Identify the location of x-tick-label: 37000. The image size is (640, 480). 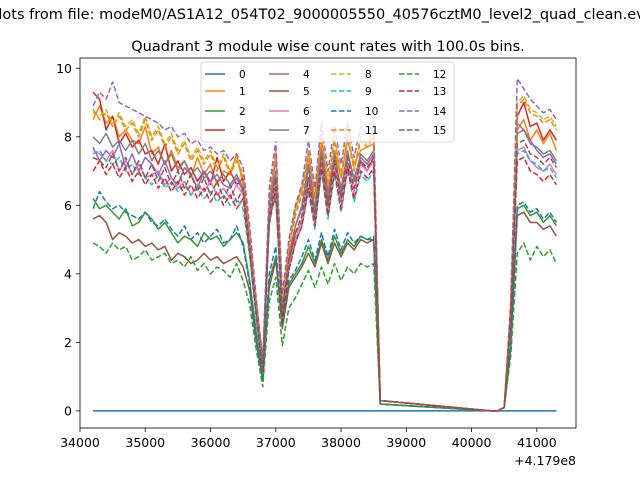
(276, 442).